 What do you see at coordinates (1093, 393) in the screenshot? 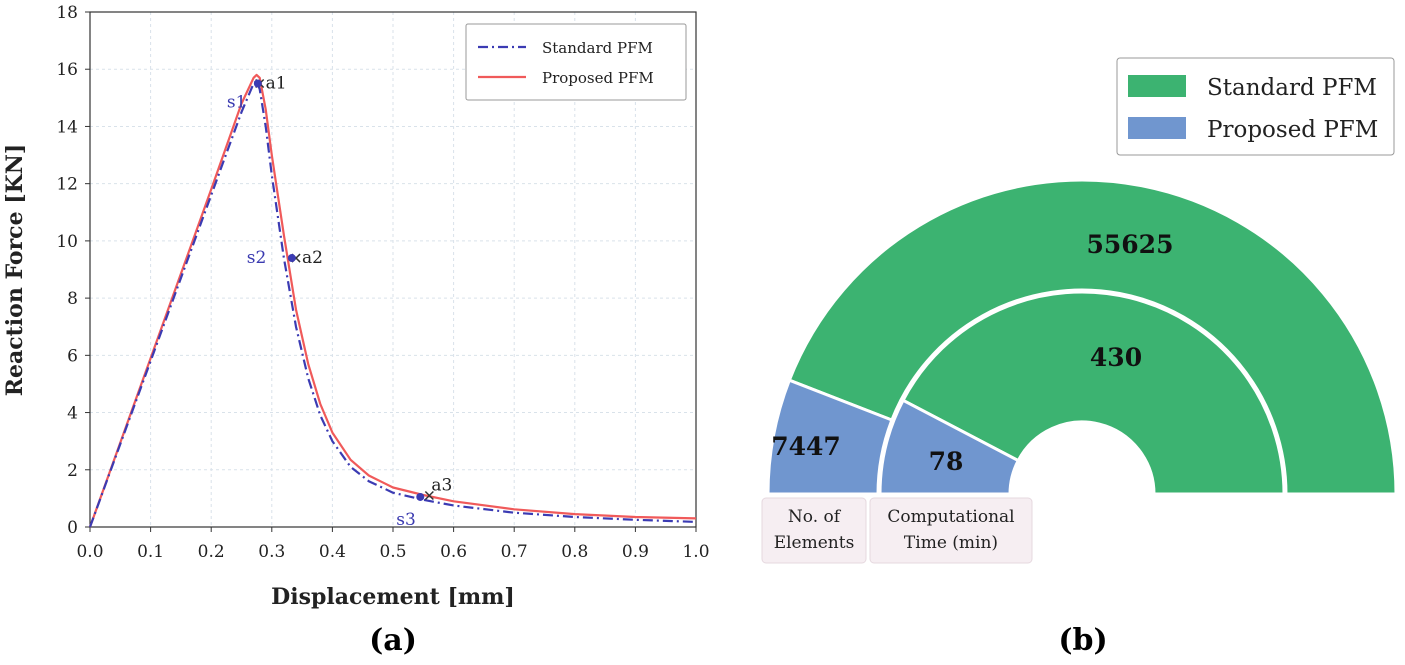
I see `segment-standard` at bounding box center [1093, 393].